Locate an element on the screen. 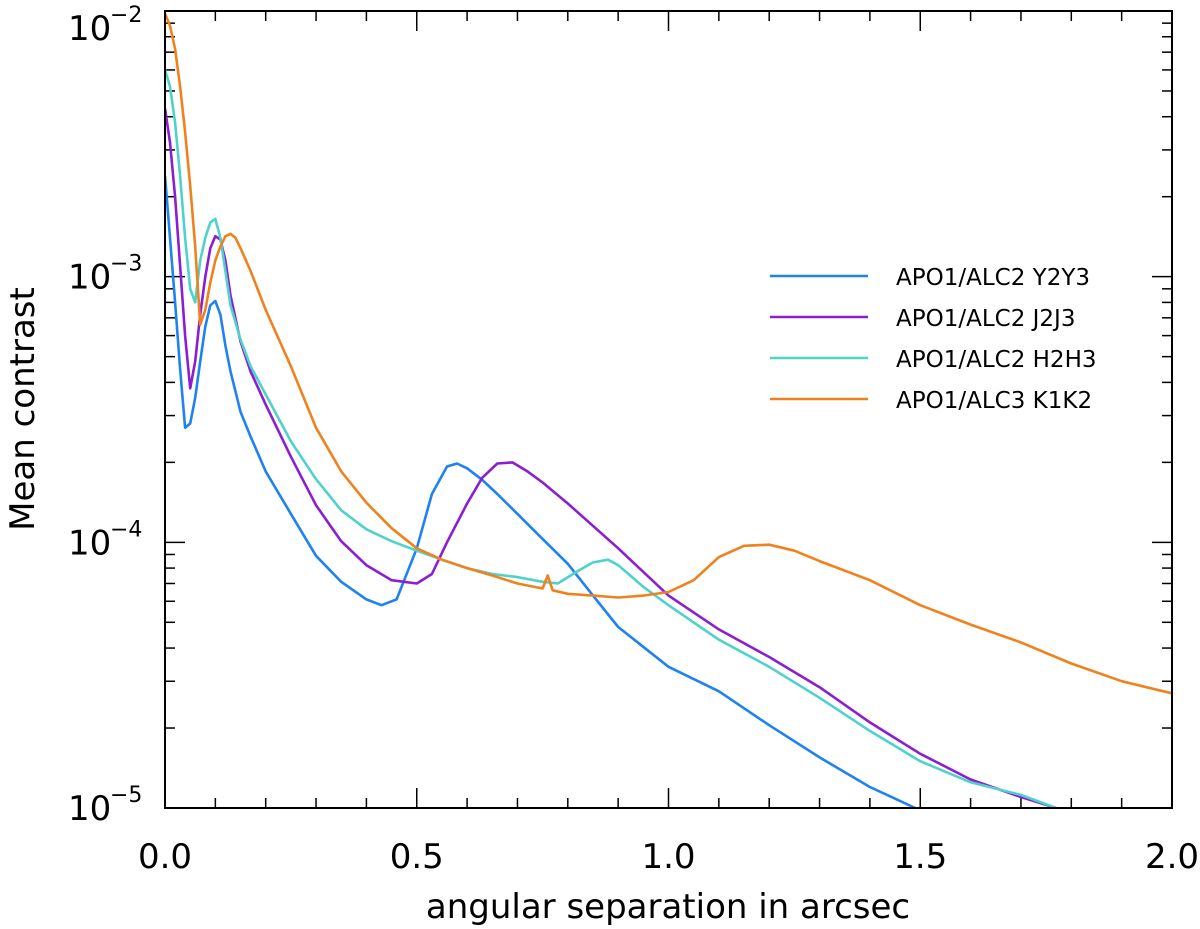 This screenshot has width=1200, height=929. legend-entry-1: APO1/ALC2 Y2Y3 is located at coordinates (930, 278).